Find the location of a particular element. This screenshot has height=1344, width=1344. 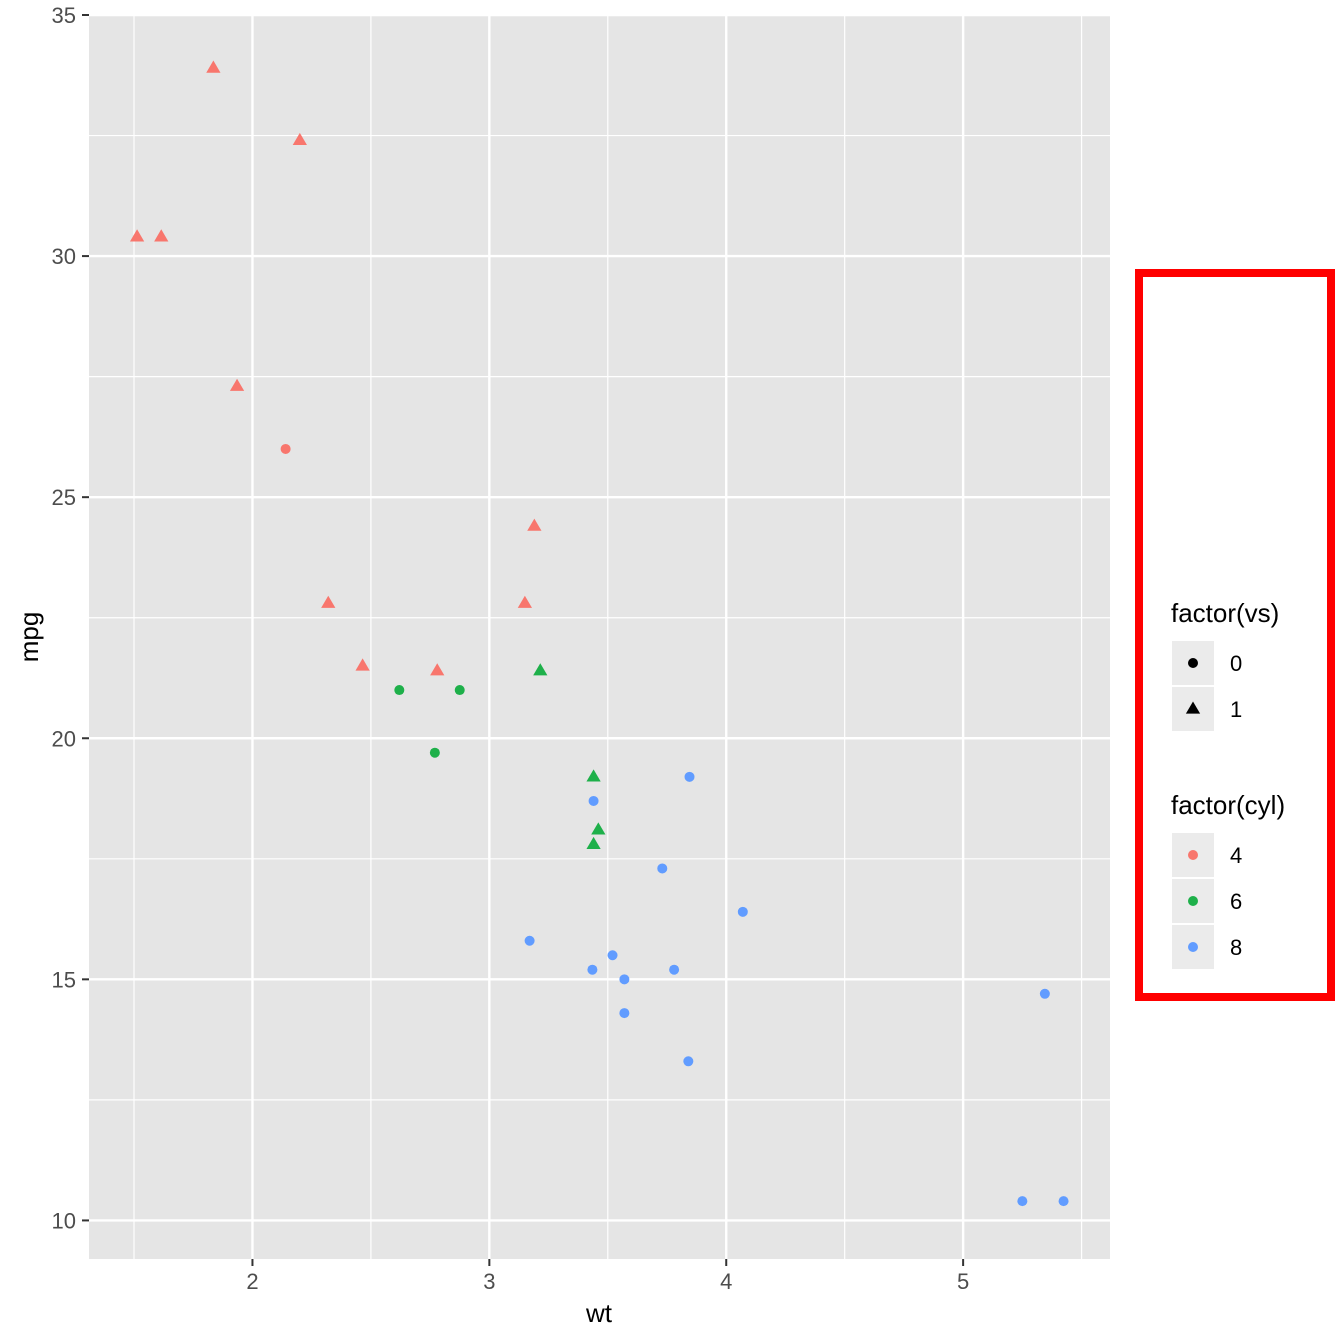

y-tick-label: 20 is located at coordinates (64, 738).